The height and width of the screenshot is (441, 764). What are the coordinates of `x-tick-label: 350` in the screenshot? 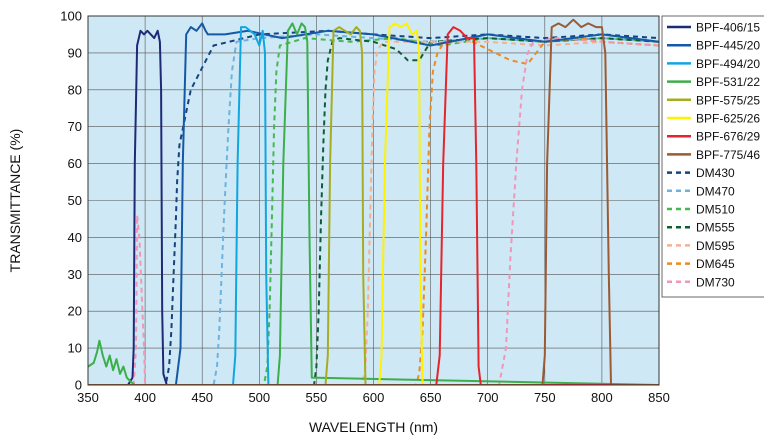 It's located at (88, 397).